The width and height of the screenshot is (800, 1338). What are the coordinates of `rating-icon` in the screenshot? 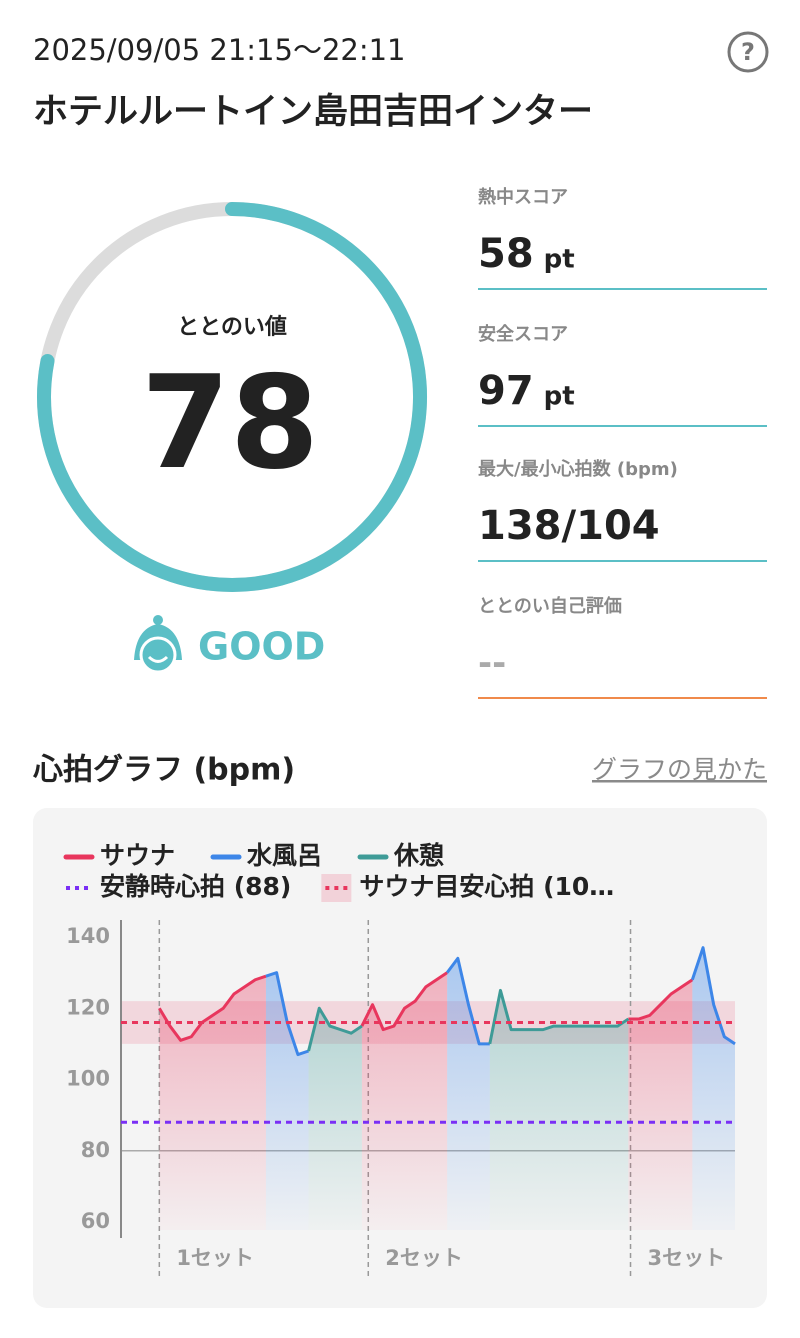 It's located at (158, 644).